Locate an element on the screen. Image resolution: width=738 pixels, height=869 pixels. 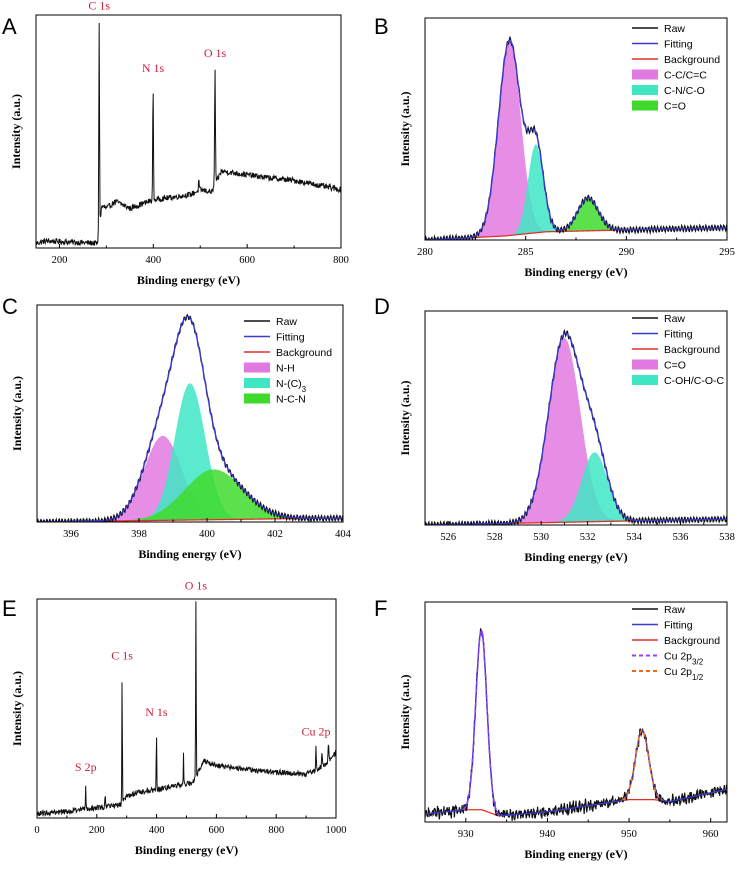
legend-item-4-label: C-N/C-O is located at coordinates (684, 91).